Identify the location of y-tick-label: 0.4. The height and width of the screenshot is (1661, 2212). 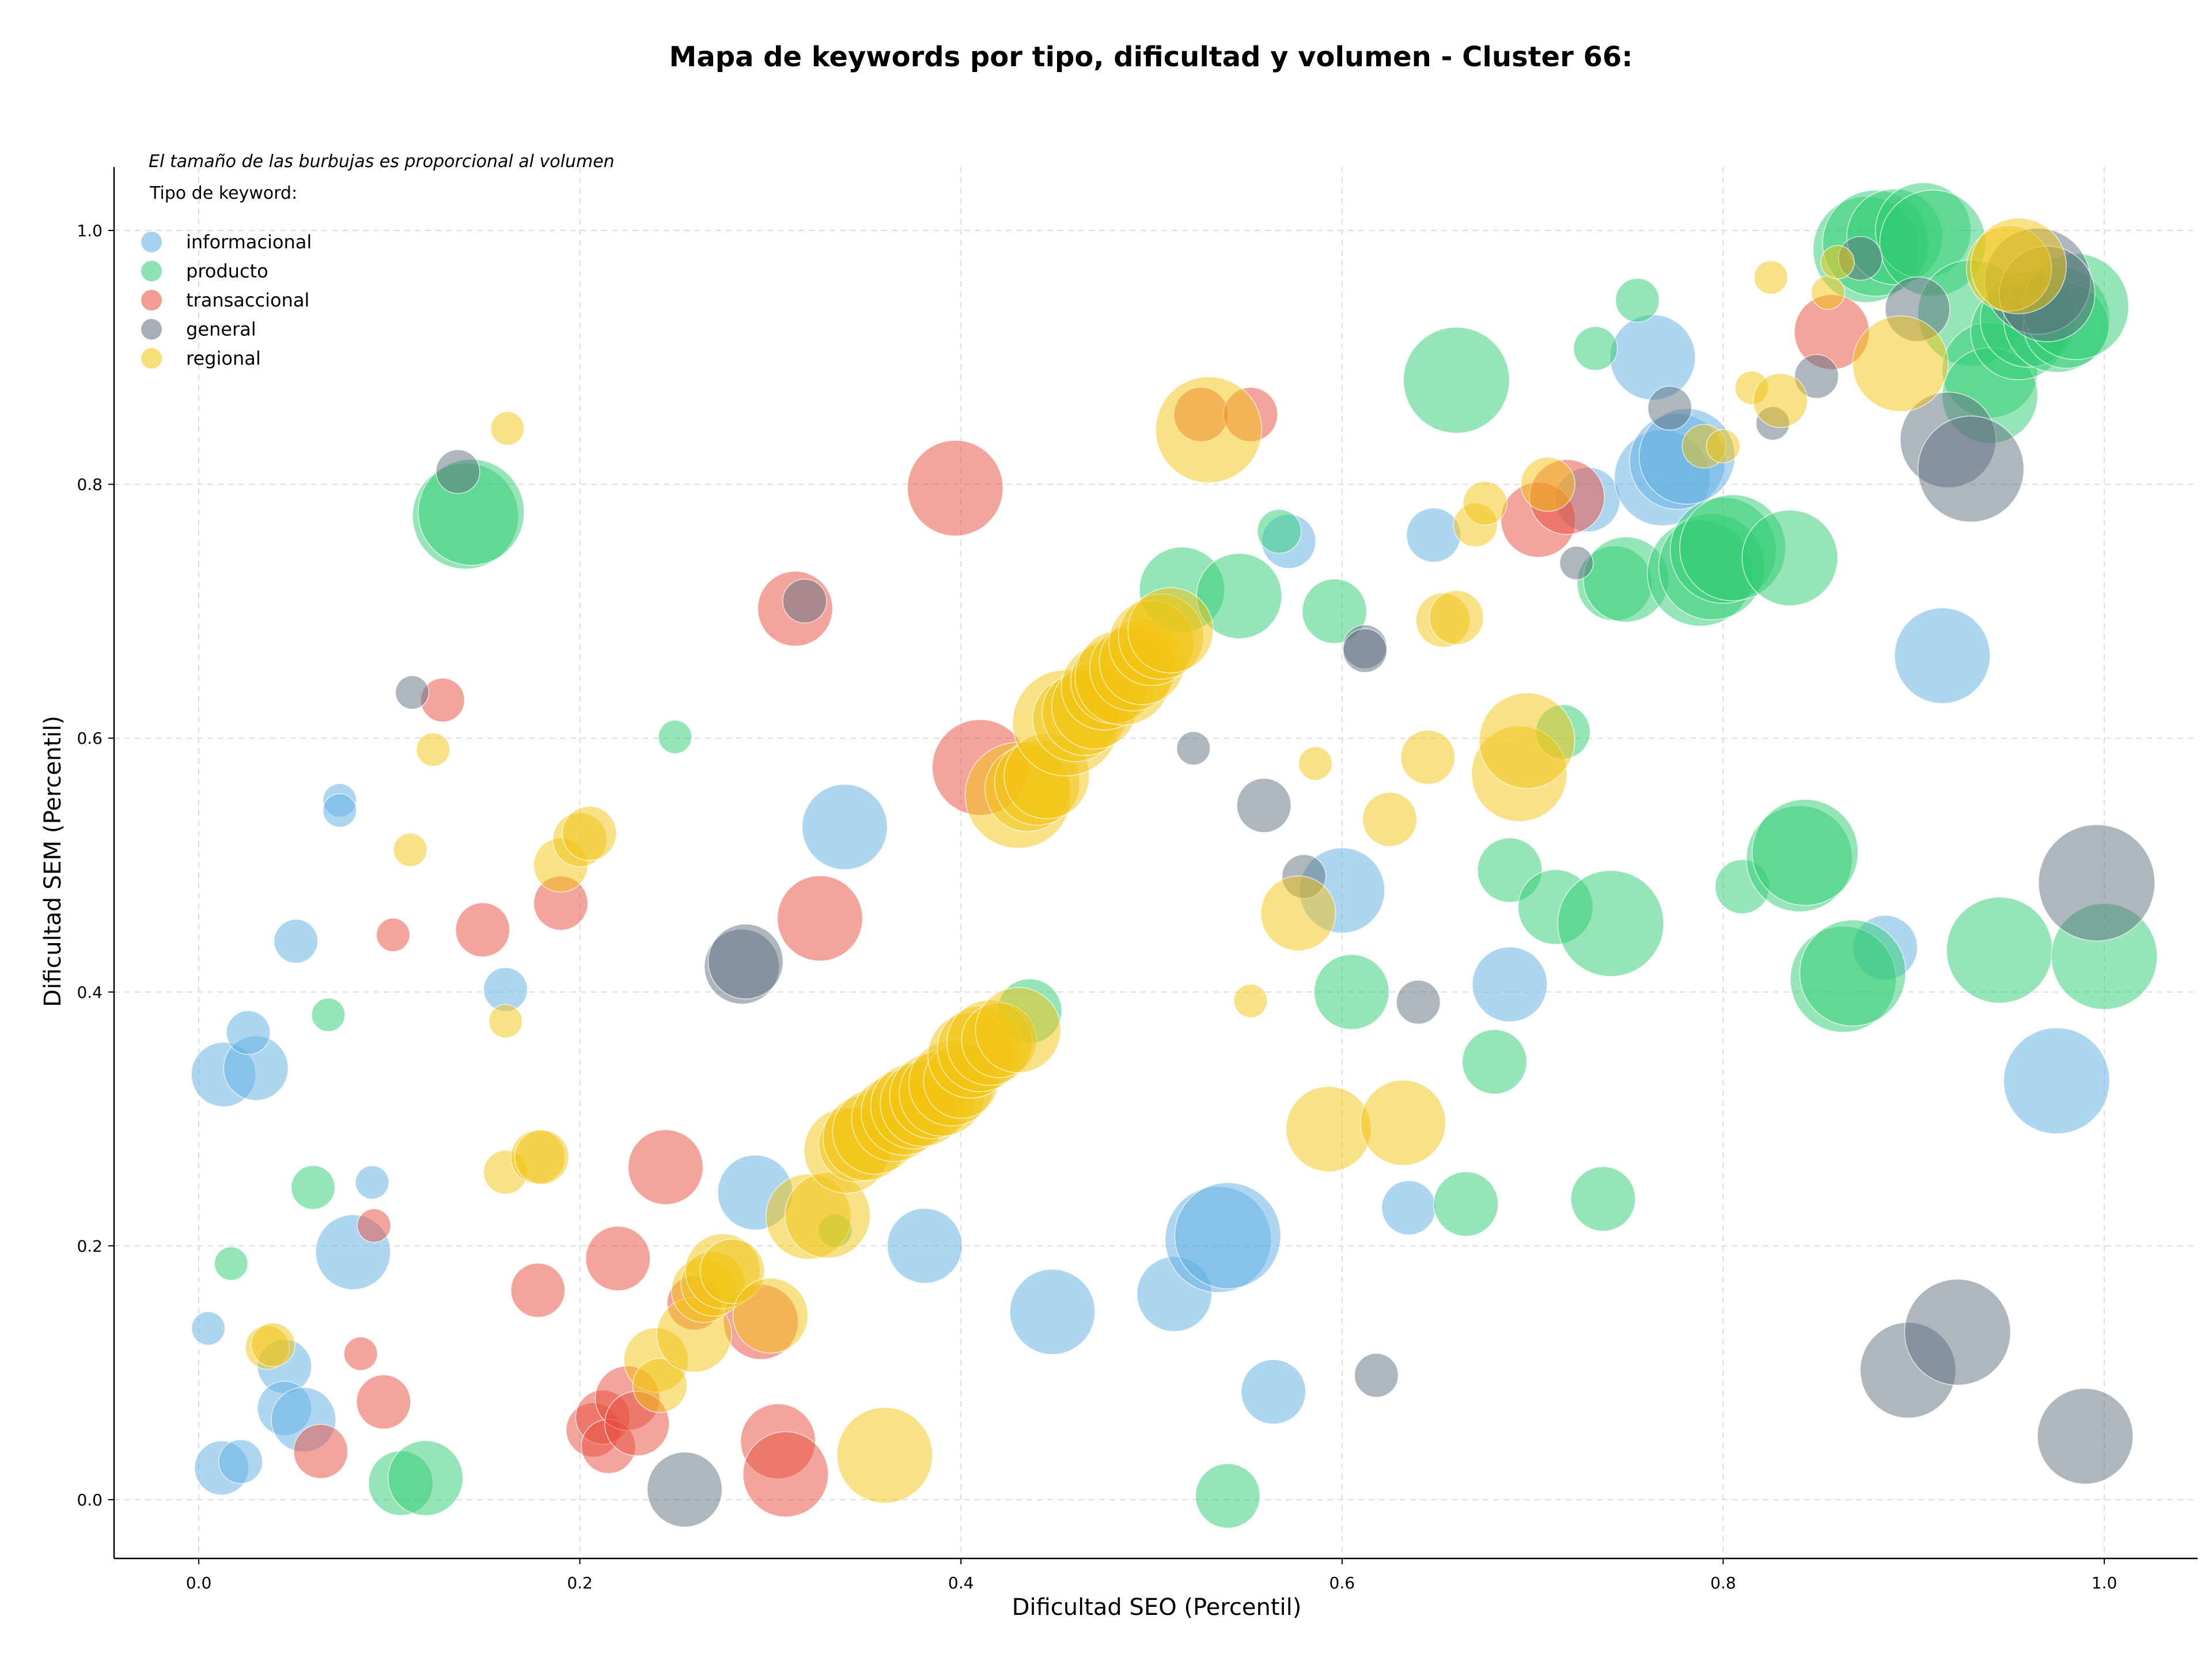
(90, 992).